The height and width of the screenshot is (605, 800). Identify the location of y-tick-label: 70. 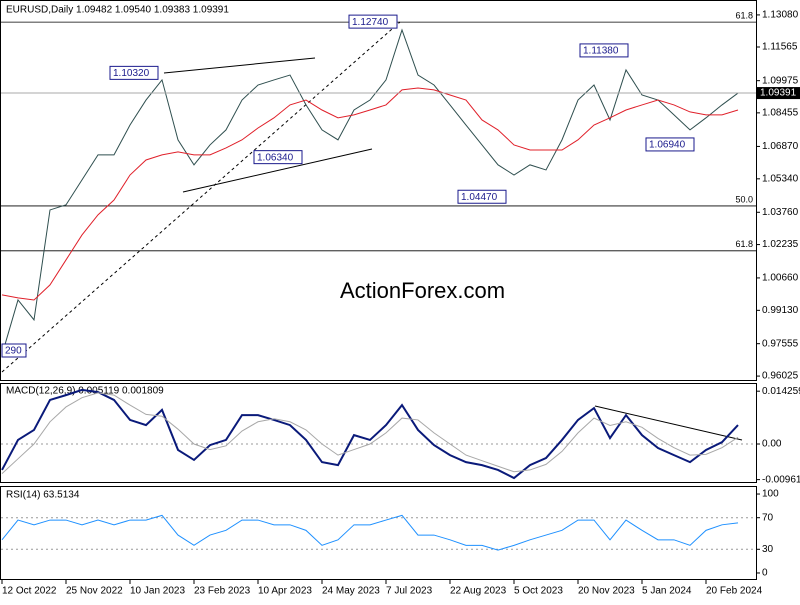
(768, 517).